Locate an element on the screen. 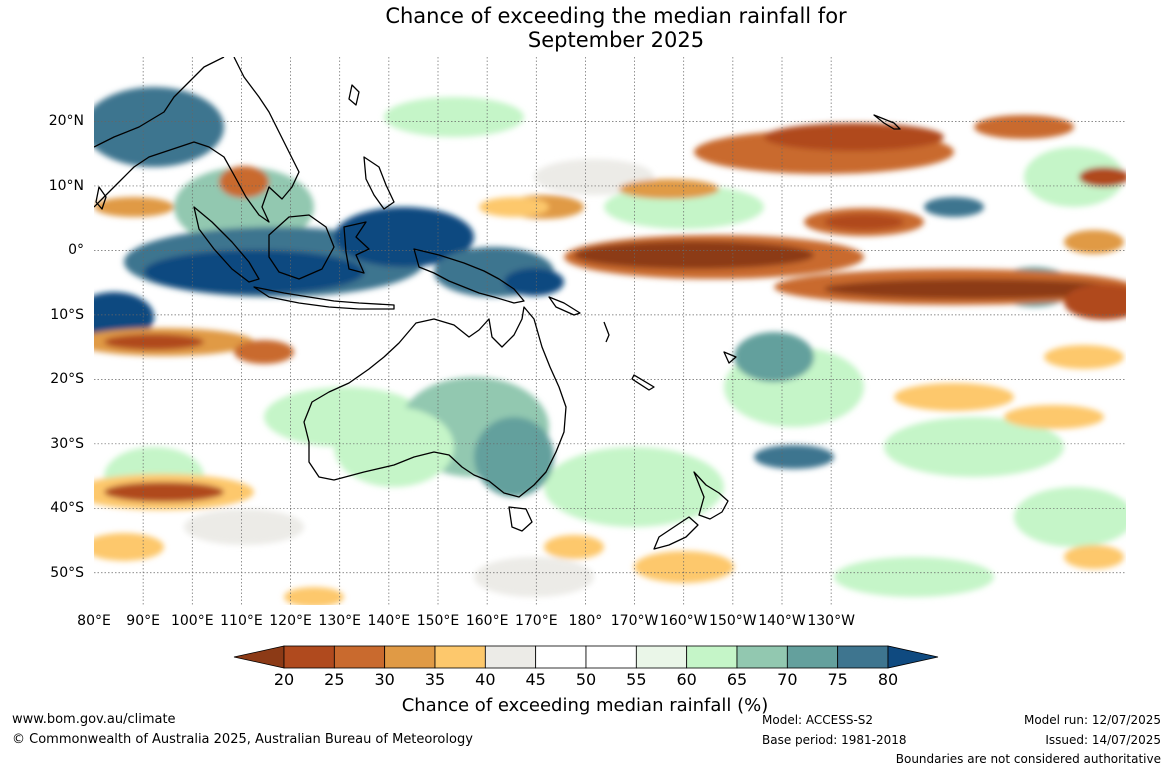 This screenshot has height=770, width=1173. colorbar-tick-label: 50 is located at coordinates (586, 679).